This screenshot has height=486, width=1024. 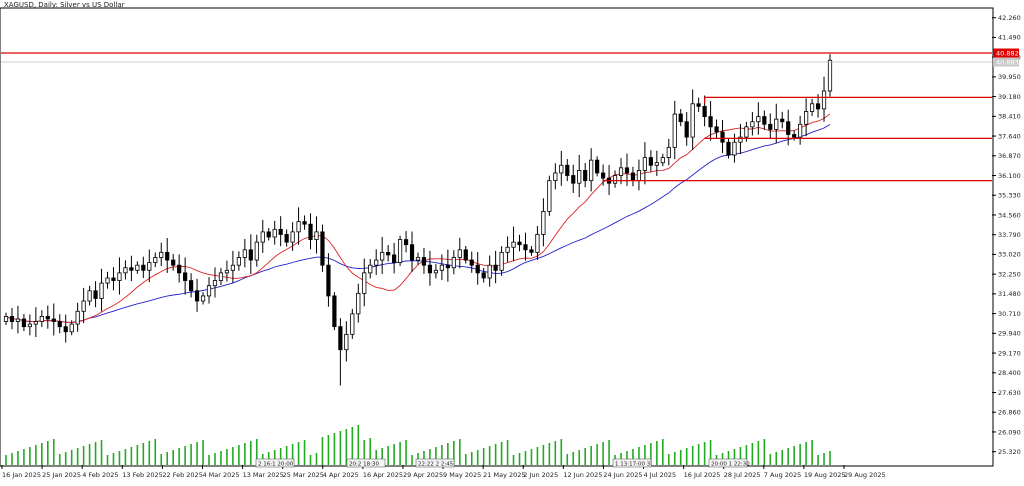 I want to click on y-tick-label: 34.560, so click(x=1009, y=215).